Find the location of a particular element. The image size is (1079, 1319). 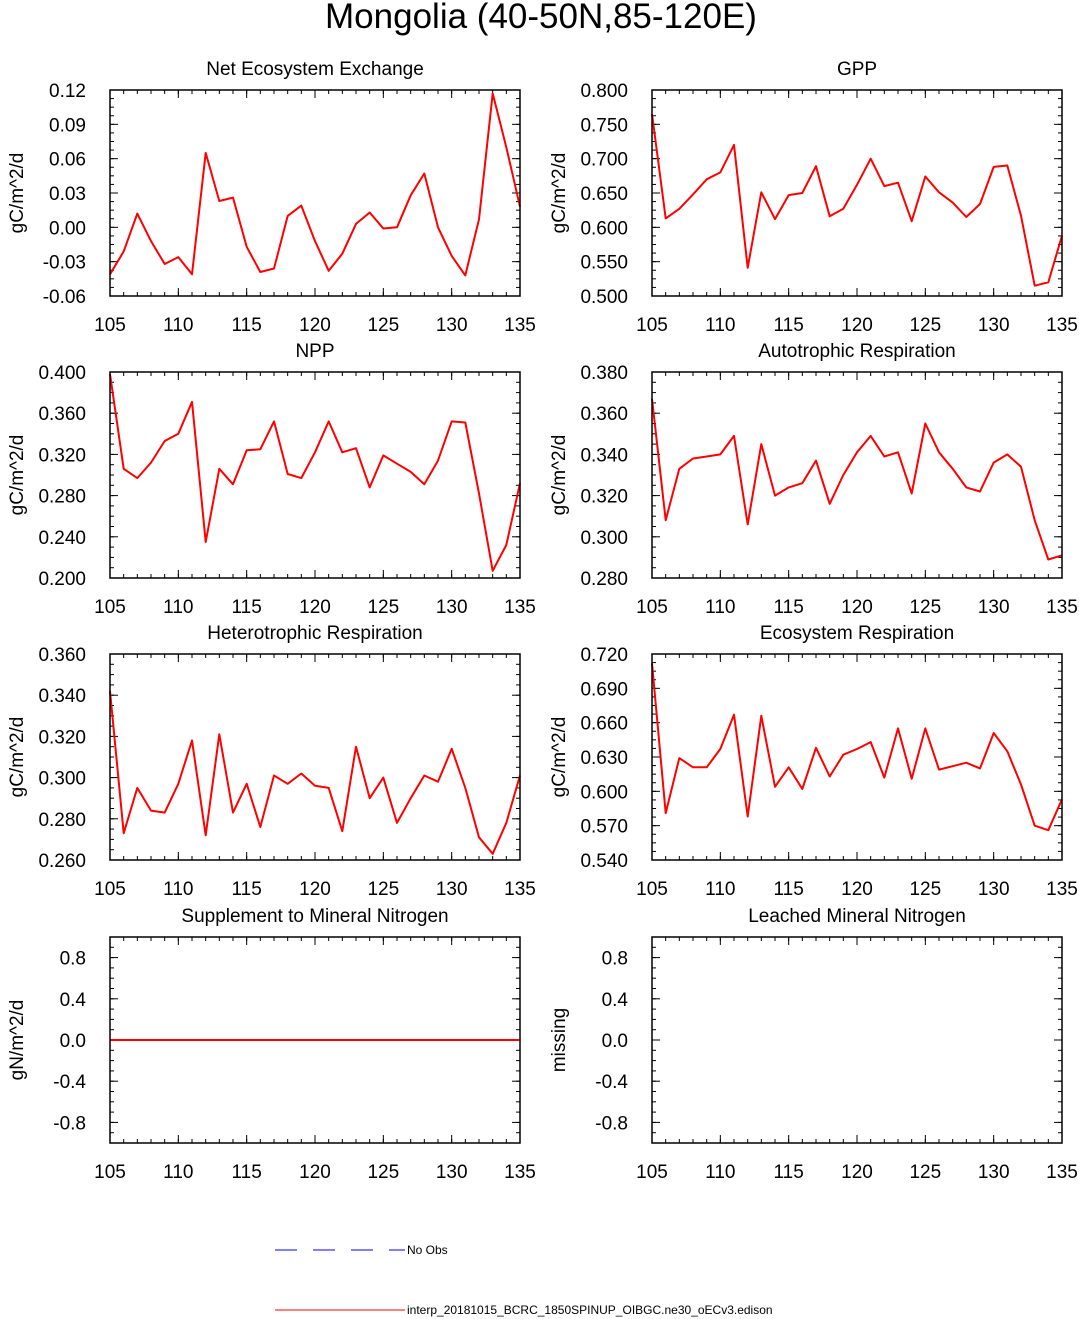

y-tick-label: 0.380 is located at coordinates (604, 373).